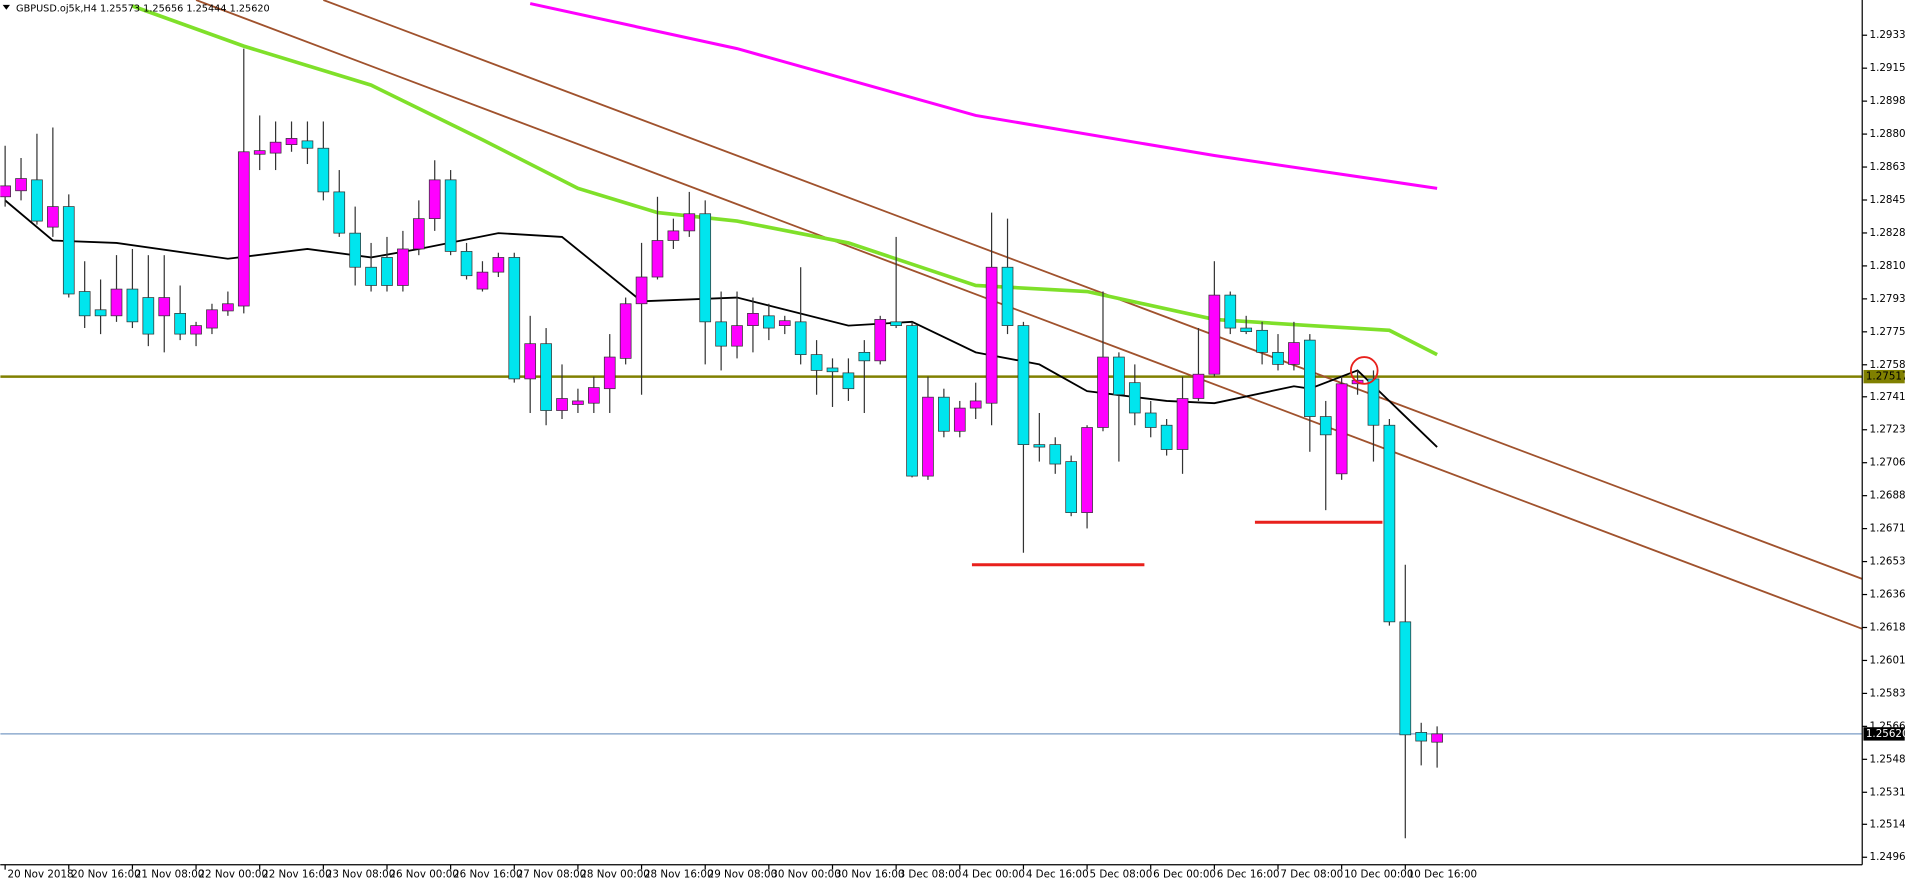  I want to click on price-badge-label: 1.25620, so click(1885, 734).